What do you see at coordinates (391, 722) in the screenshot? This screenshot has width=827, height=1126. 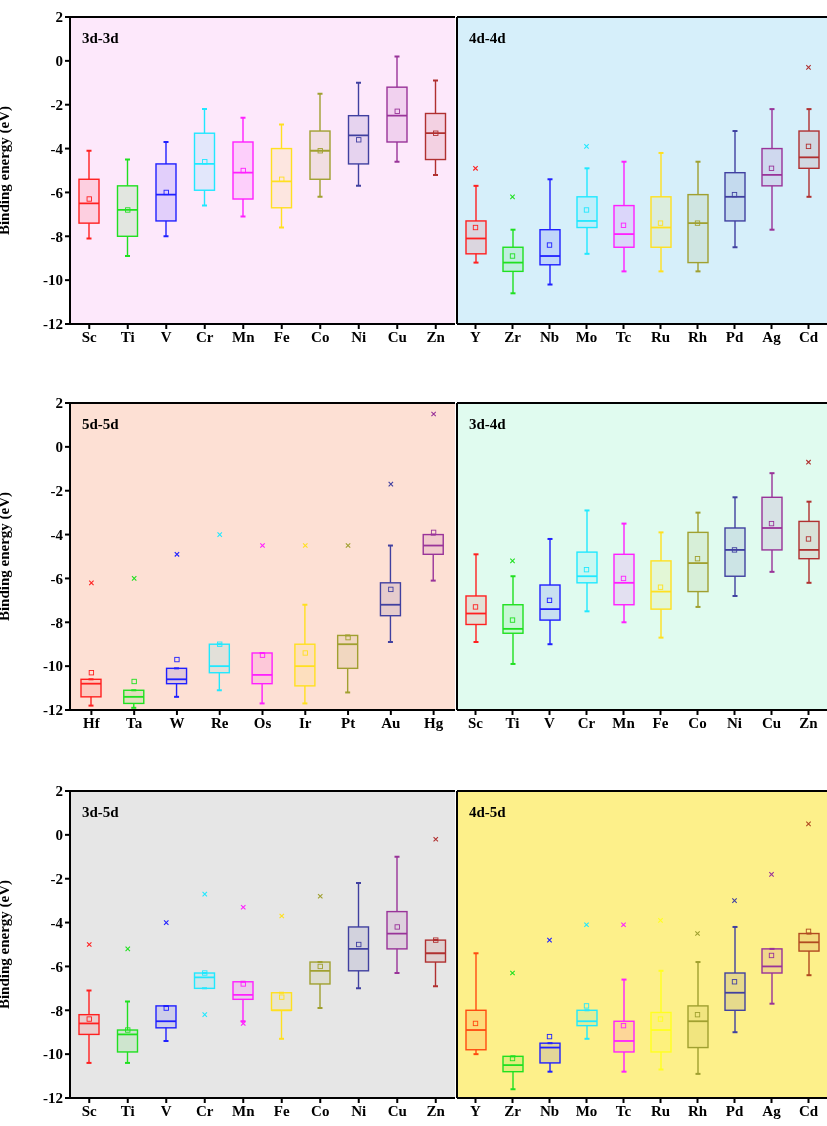 I see `x-tick-label: Au` at bounding box center [391, 722].